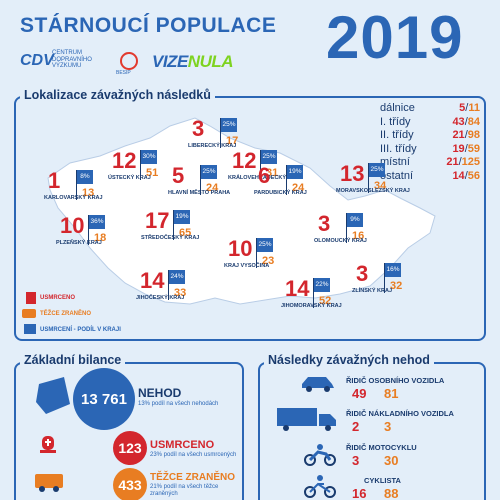  What do you see at coordinates (247, 266) in the screenshot?
I see `region-name: KRAJ VYSOČINA` at bounding box center [247, 266].